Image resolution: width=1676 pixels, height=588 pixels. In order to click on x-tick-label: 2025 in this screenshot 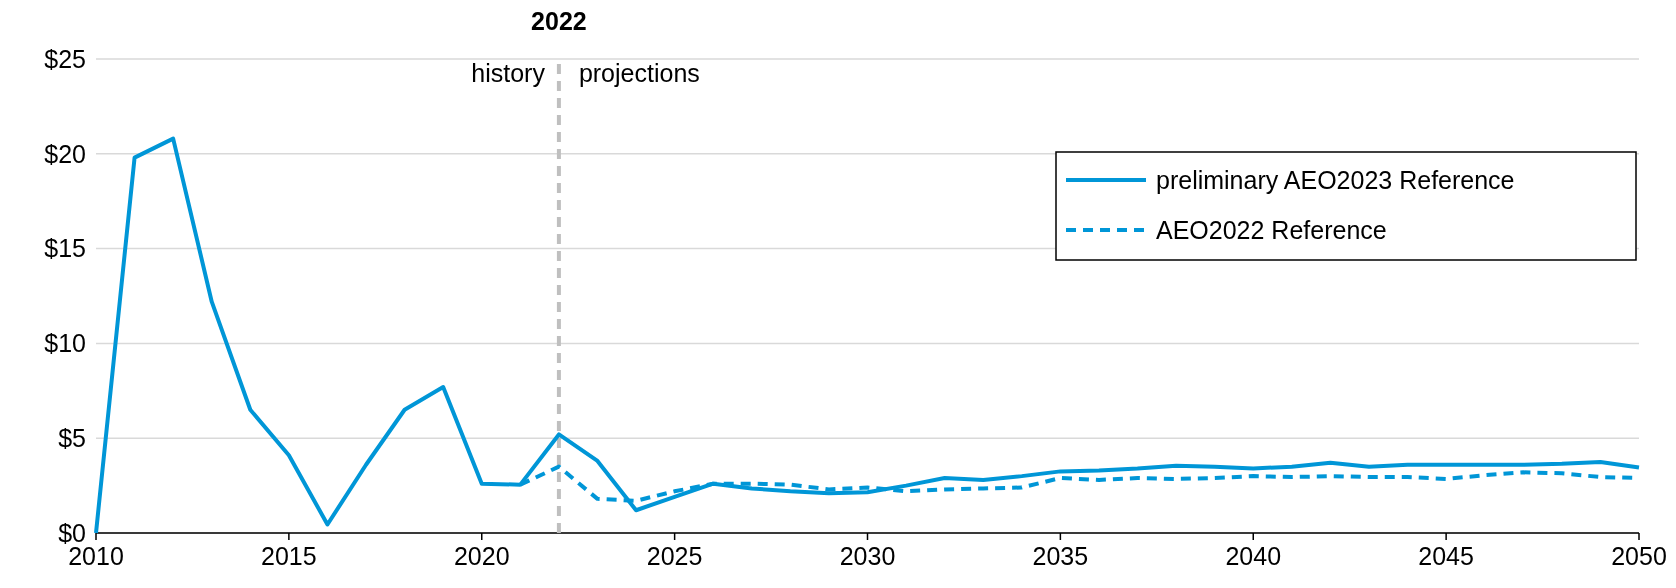, I will do `click(674, 556)`.